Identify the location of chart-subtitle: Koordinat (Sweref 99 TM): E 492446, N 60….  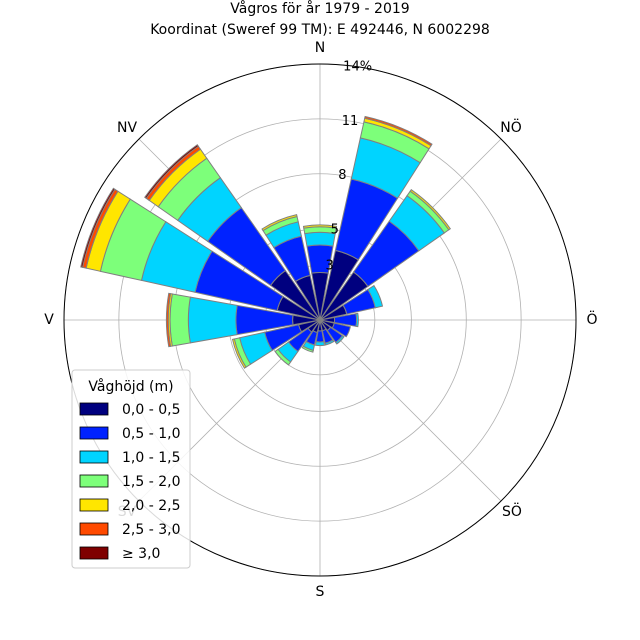
(320, 30).